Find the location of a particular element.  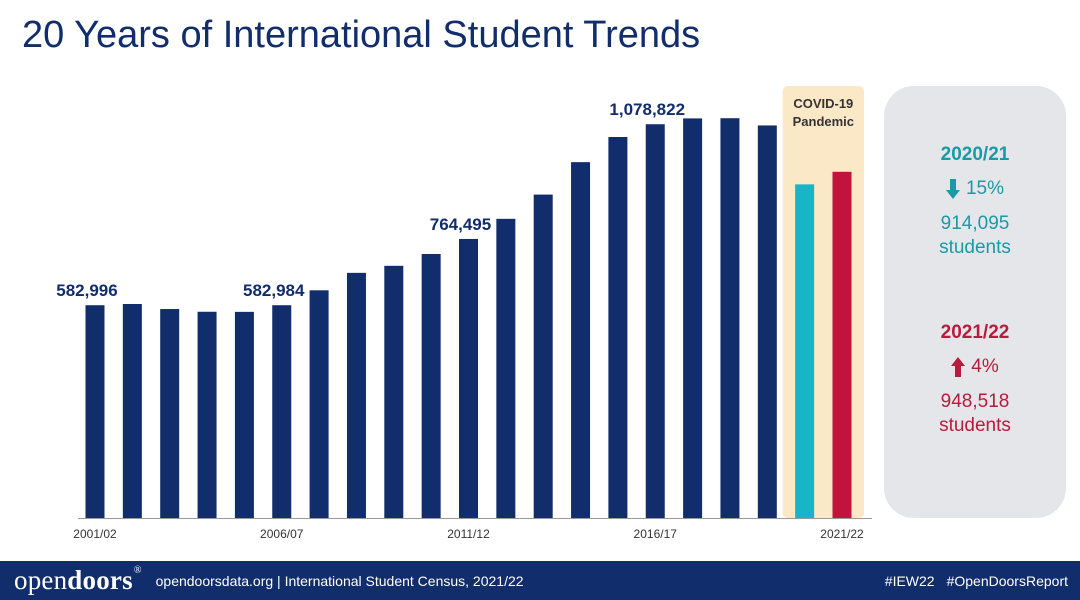

stat-block-2021-22: 2021/22 4% 948,518 students is located at coordinates (975, 380).